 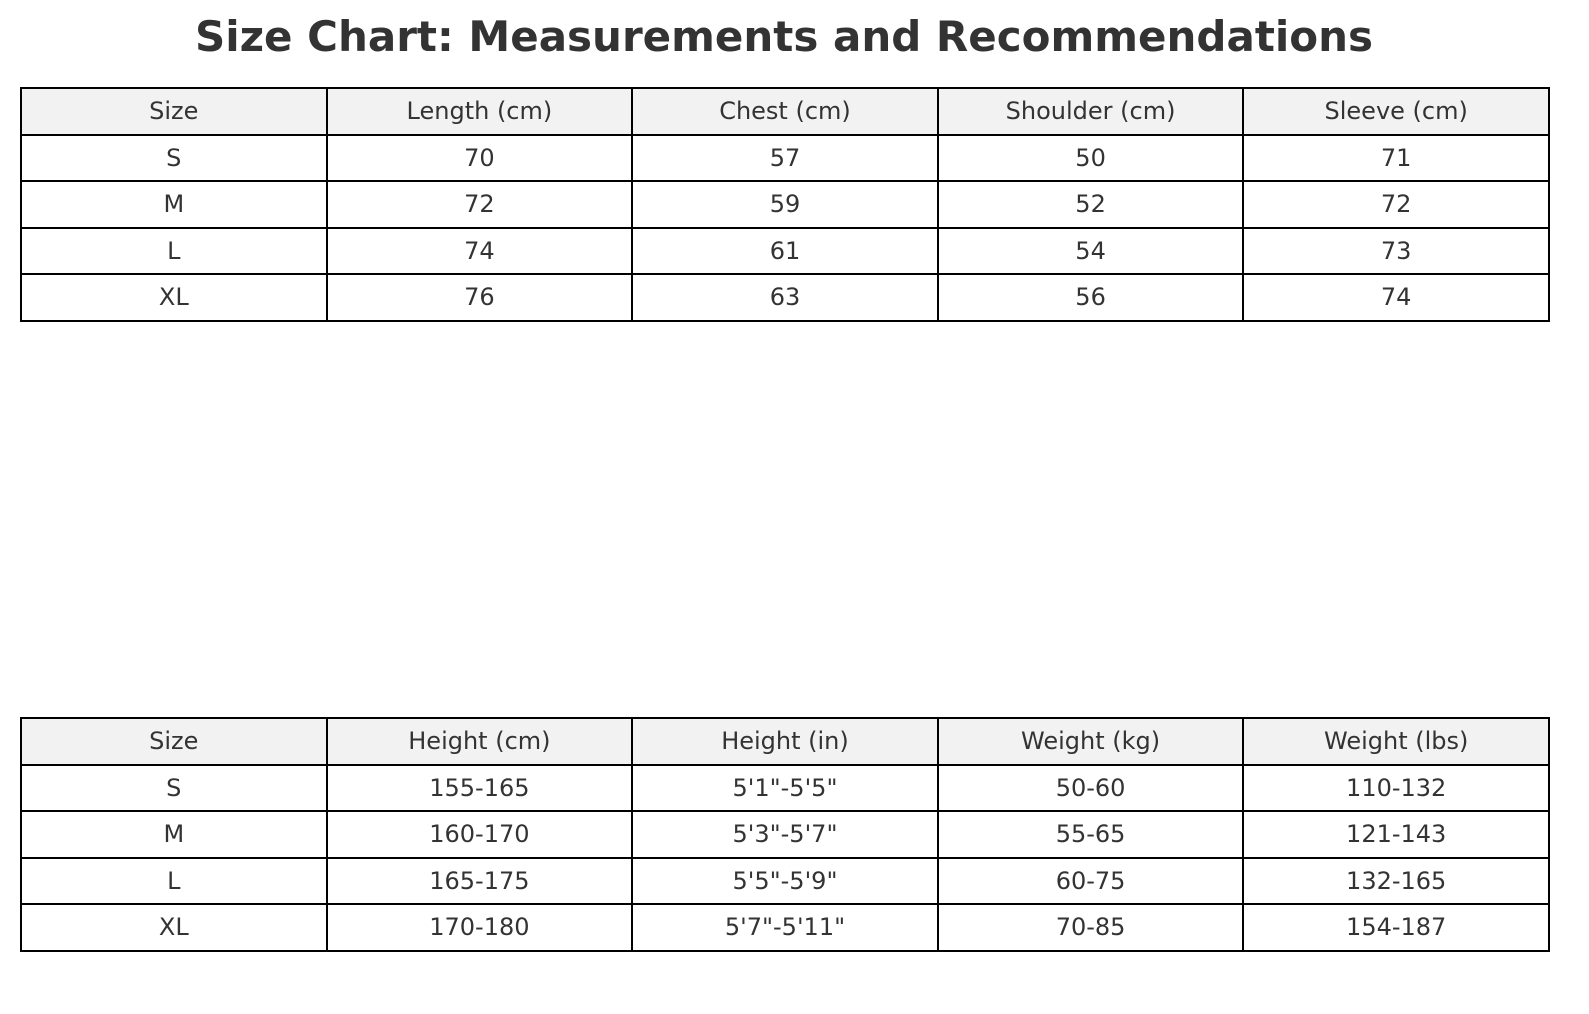 I want to click on table-cell: 60-75, so click(x=1090, y=880).